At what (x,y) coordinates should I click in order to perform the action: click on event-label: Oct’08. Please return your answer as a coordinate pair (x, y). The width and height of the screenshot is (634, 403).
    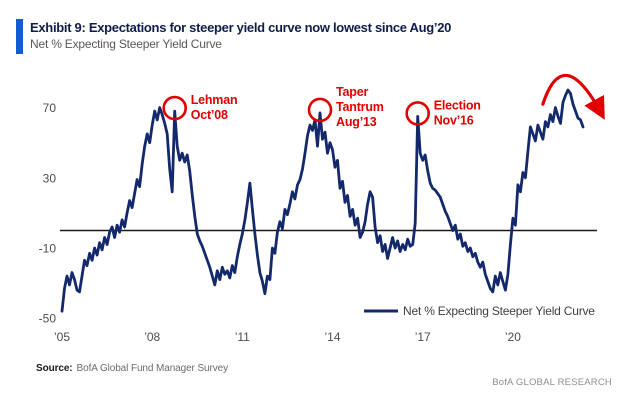
    Looking at the image, I should click on (209, 115).